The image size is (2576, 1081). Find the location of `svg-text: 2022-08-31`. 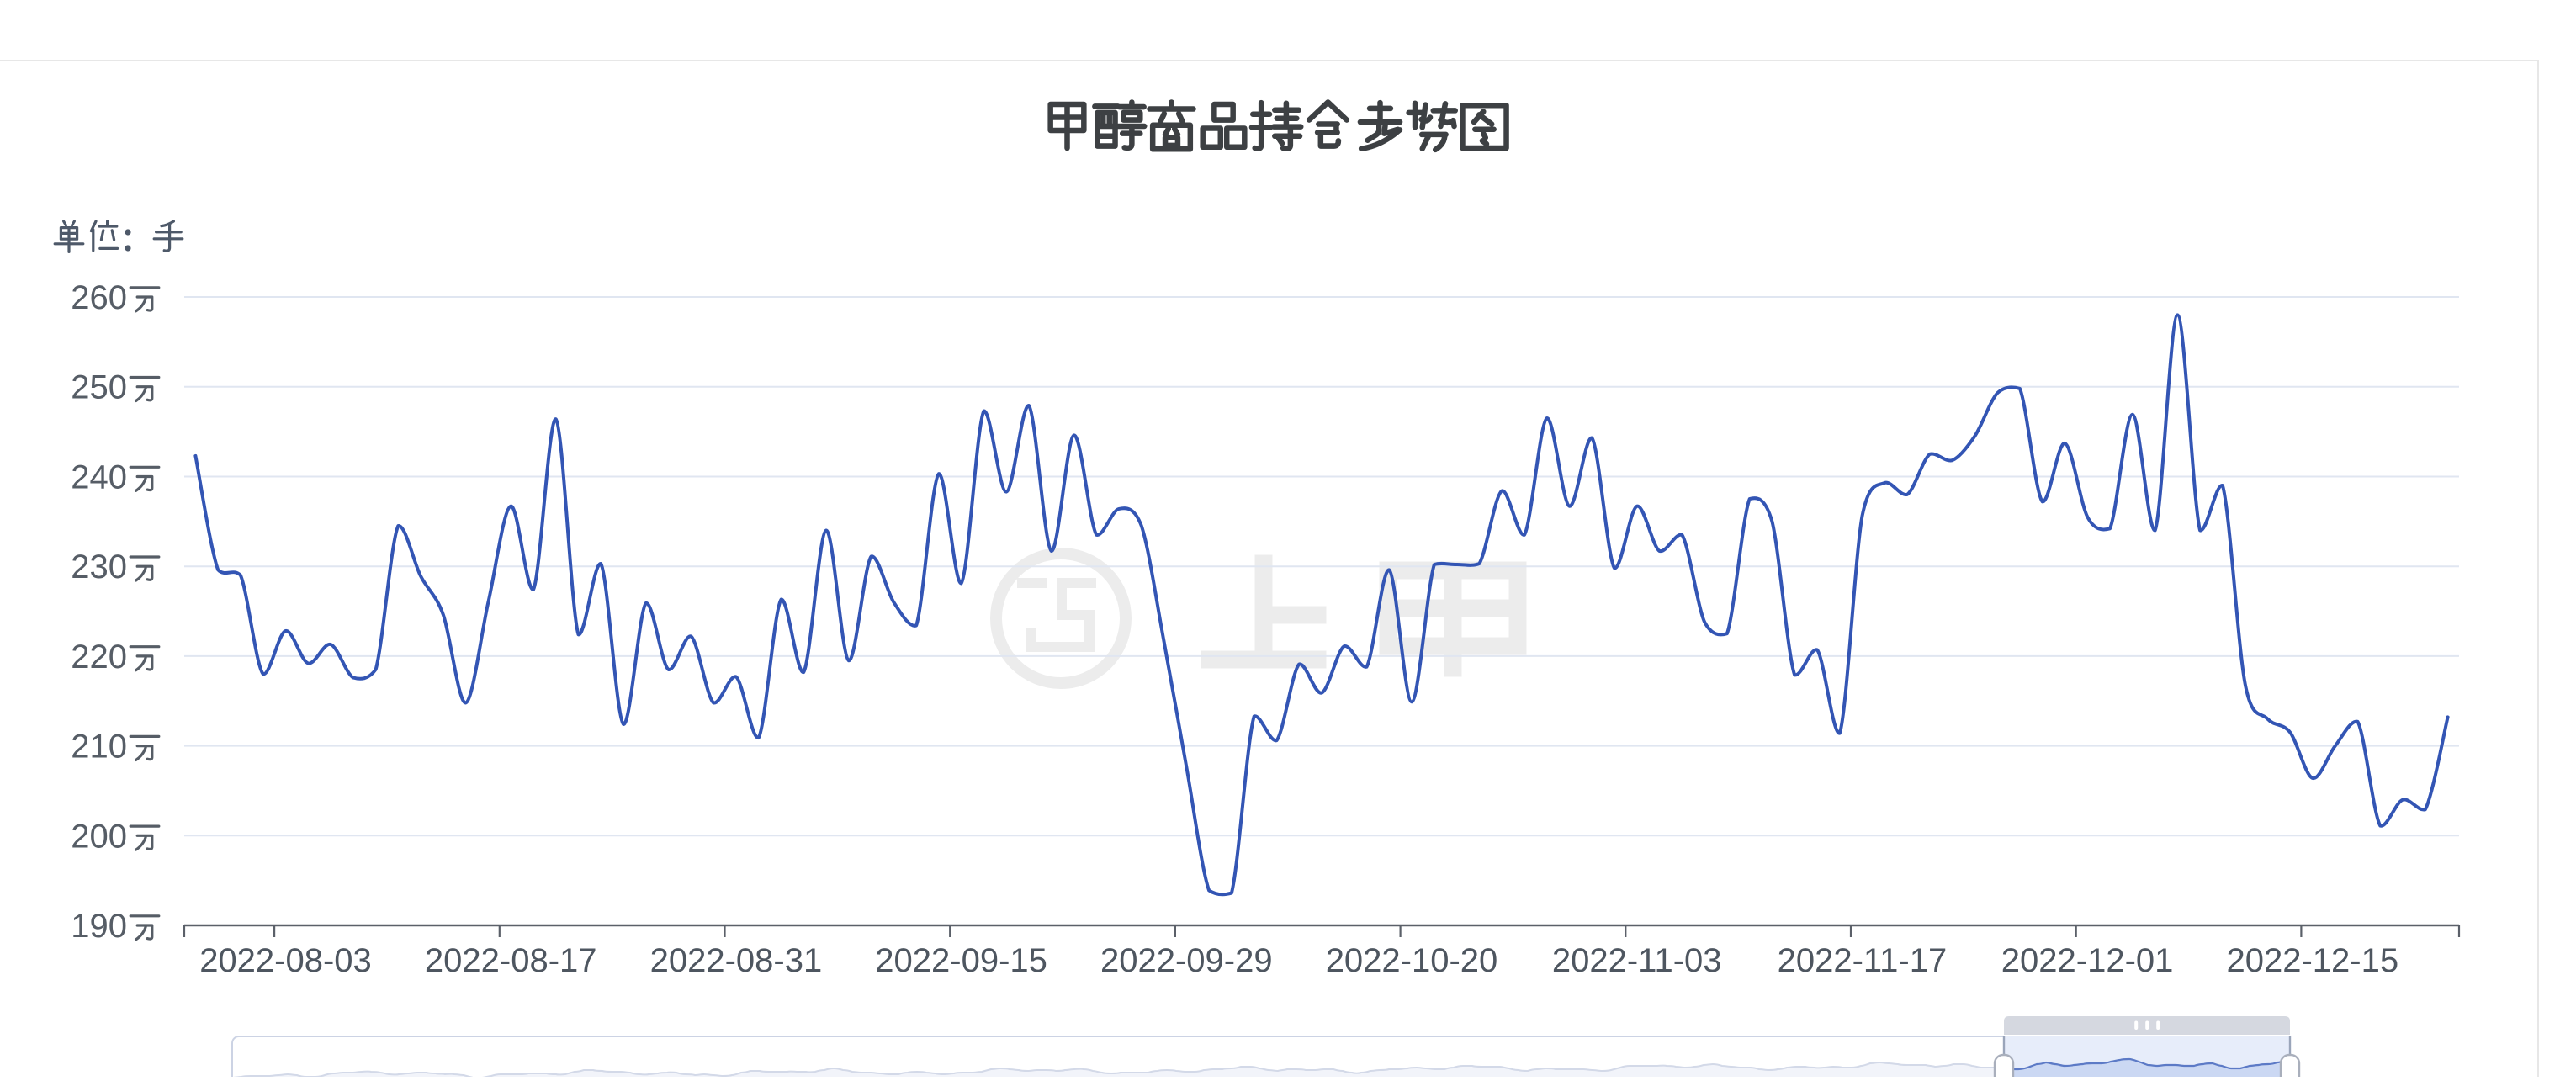

svg-text: 2022-08-31 is located at coordinates (736, 960).